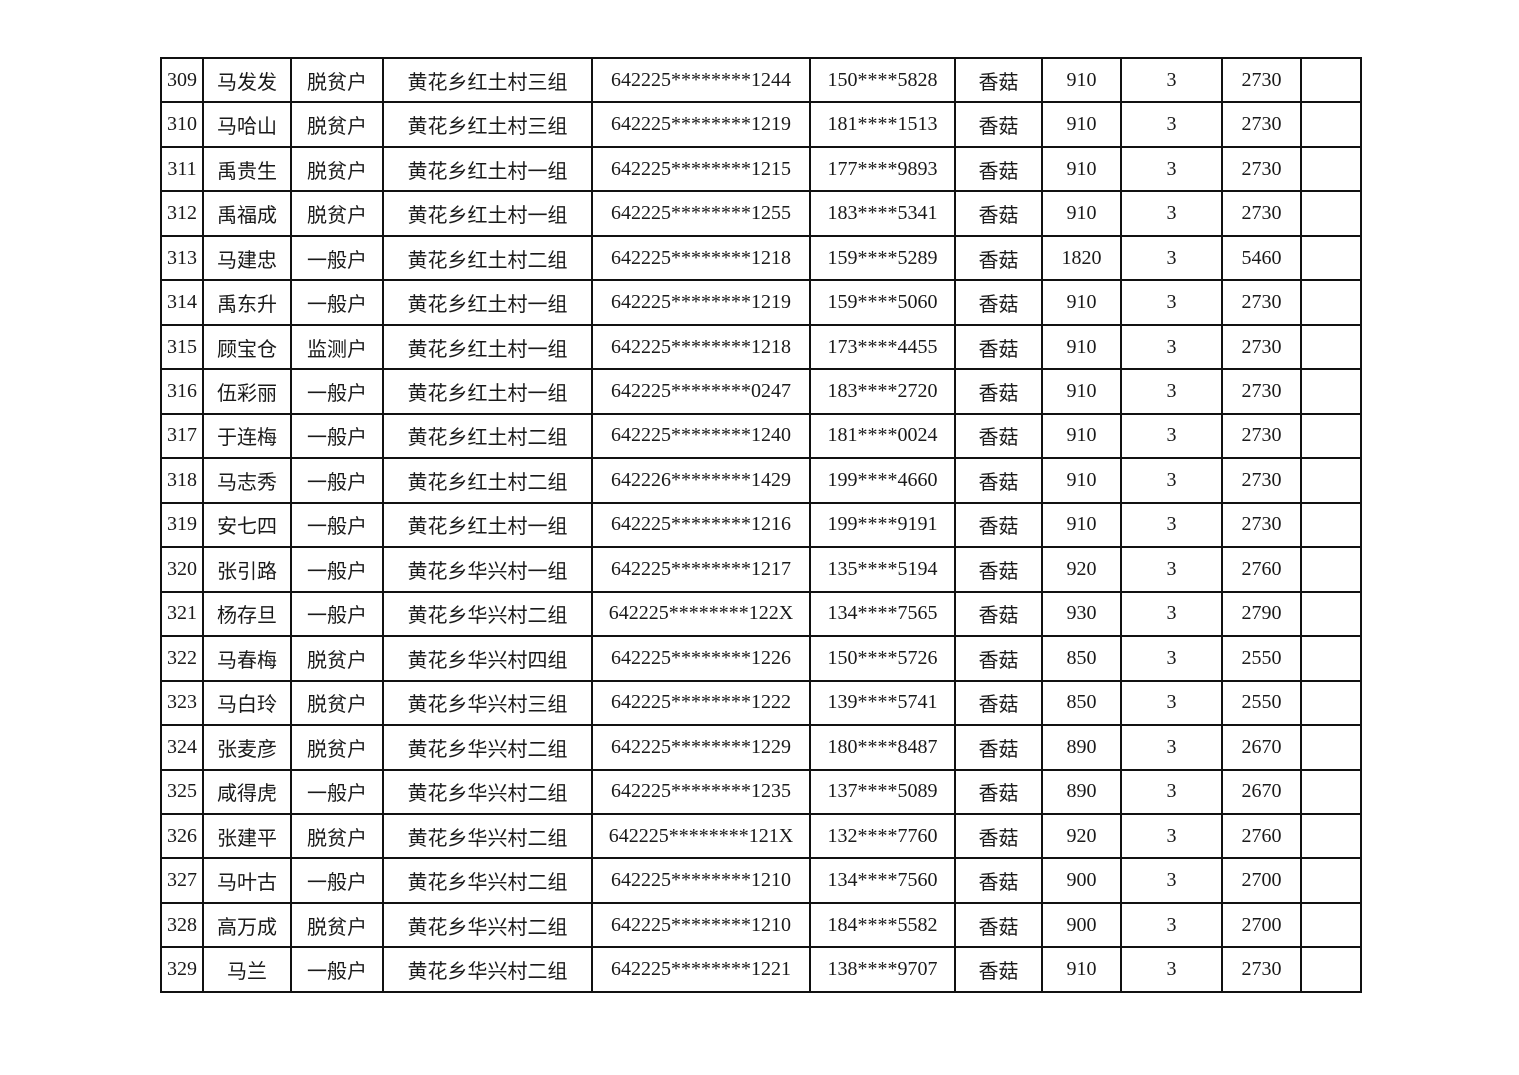  What do you see at coordinates (182, 569) in the screenshot?
I see `cell-seq: 320` at bounding box center [182, 569].